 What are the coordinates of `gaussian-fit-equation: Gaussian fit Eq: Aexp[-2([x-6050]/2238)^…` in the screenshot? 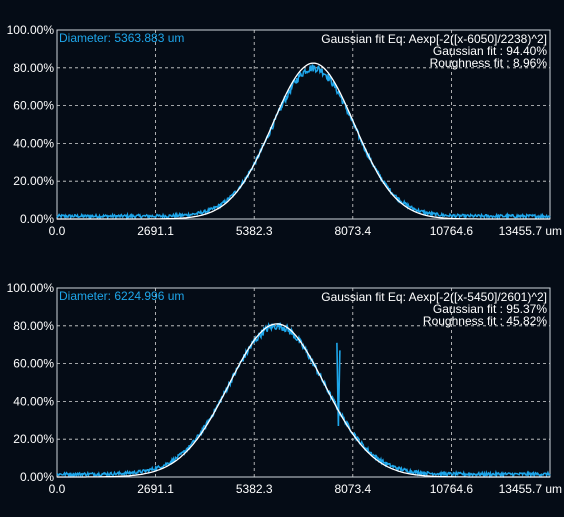 It's located at (434, 39).